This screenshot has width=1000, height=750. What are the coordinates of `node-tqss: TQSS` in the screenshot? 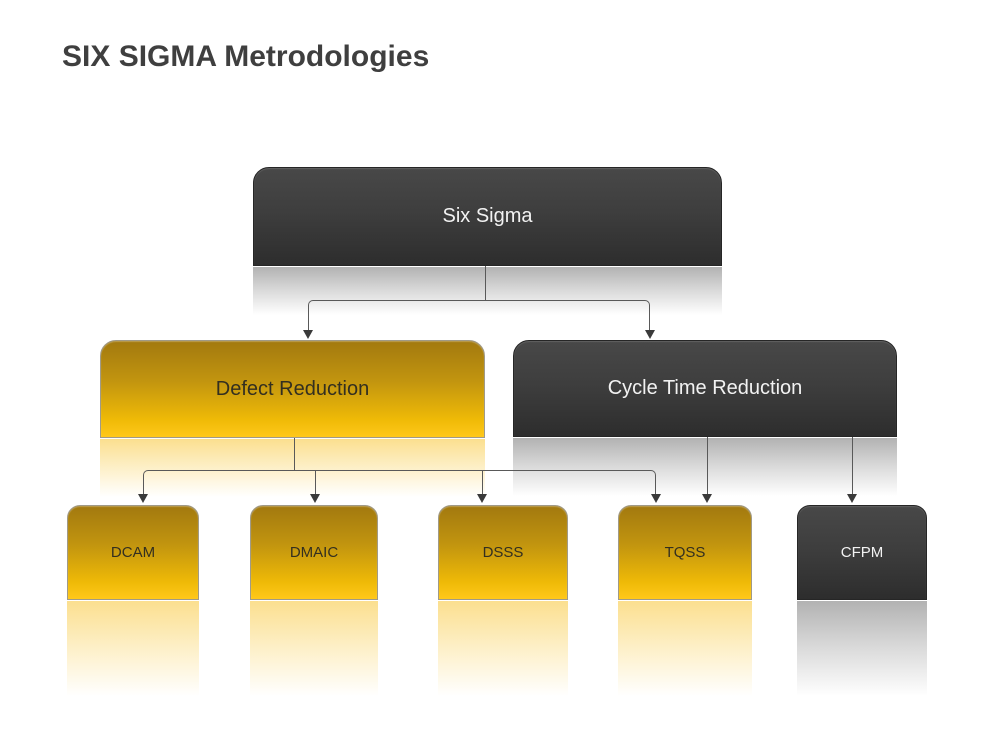 It's located at (685, 552).